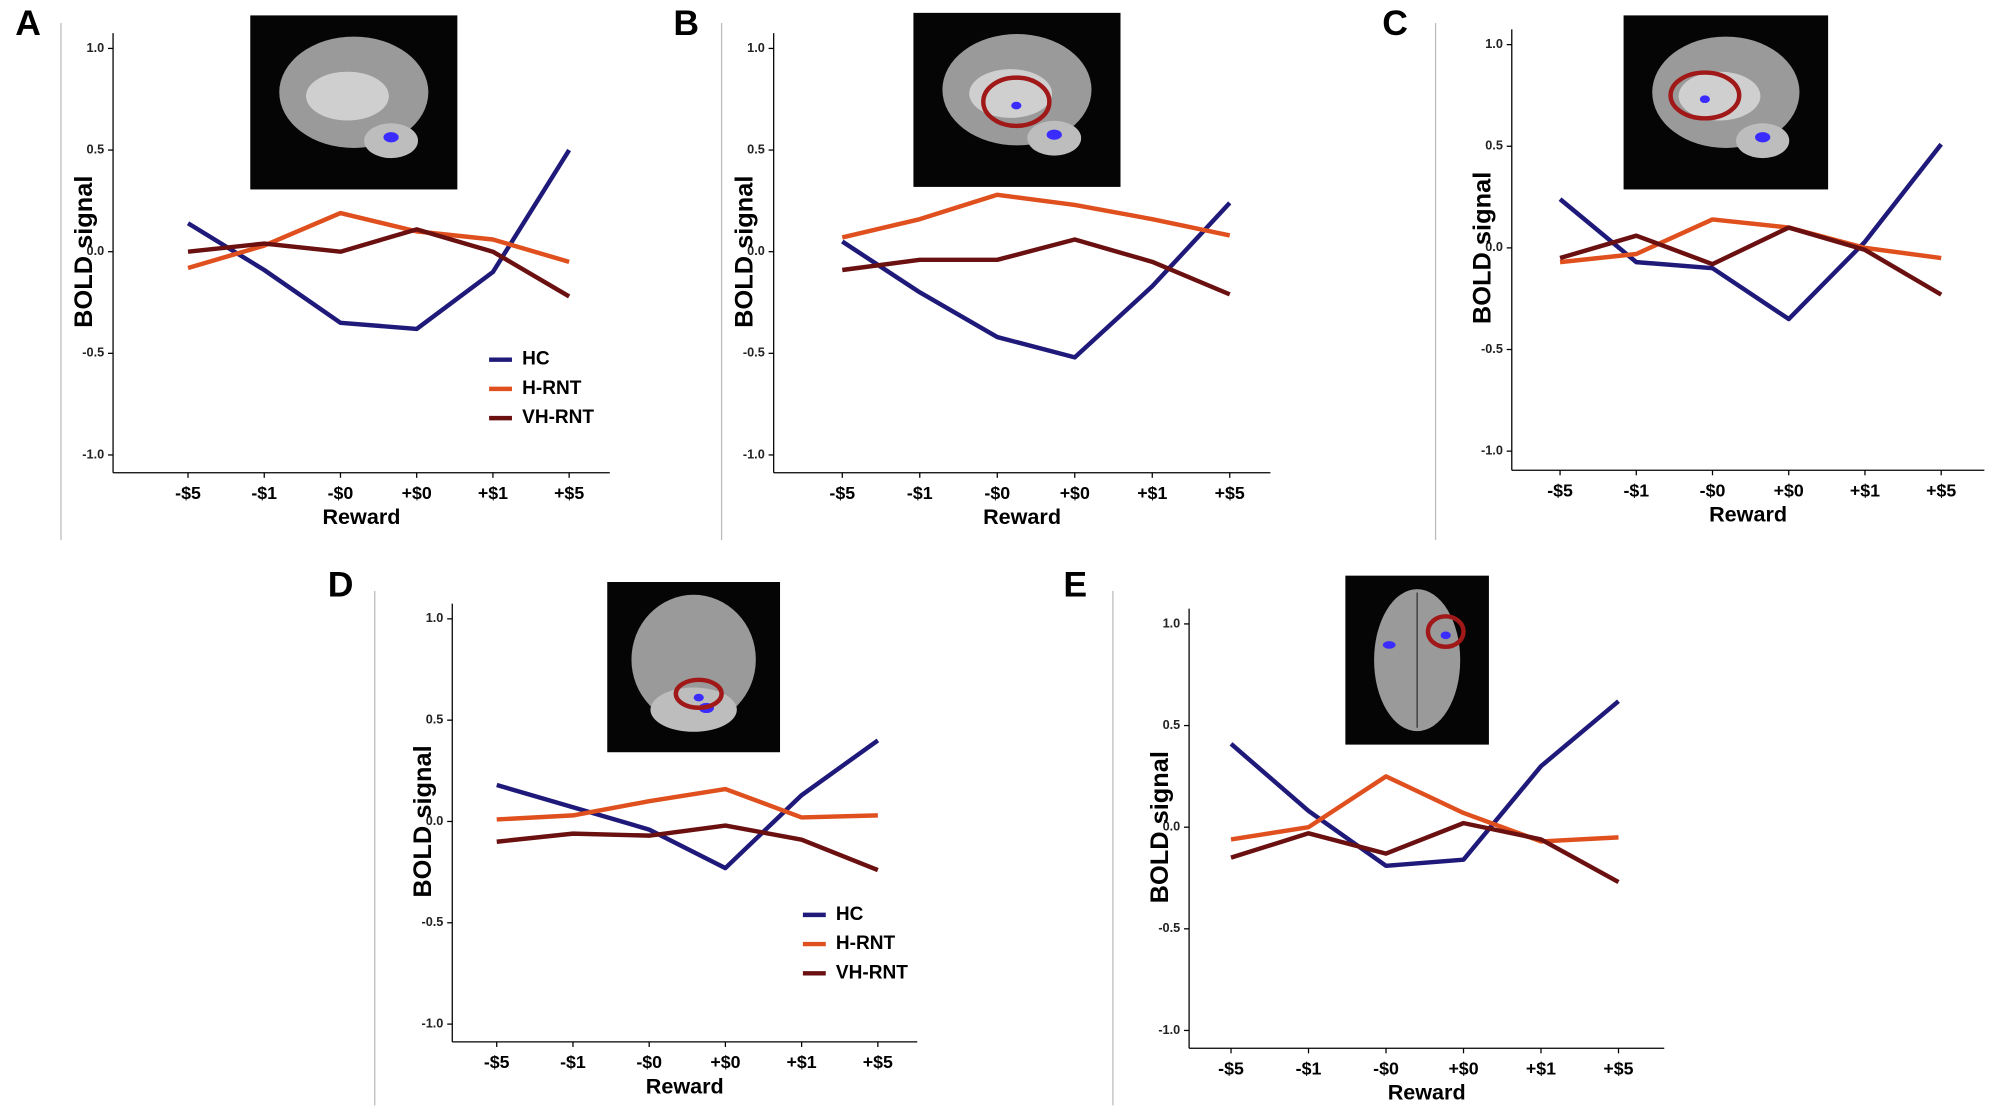  I want to click on panel-label: A, so click(28, 23).